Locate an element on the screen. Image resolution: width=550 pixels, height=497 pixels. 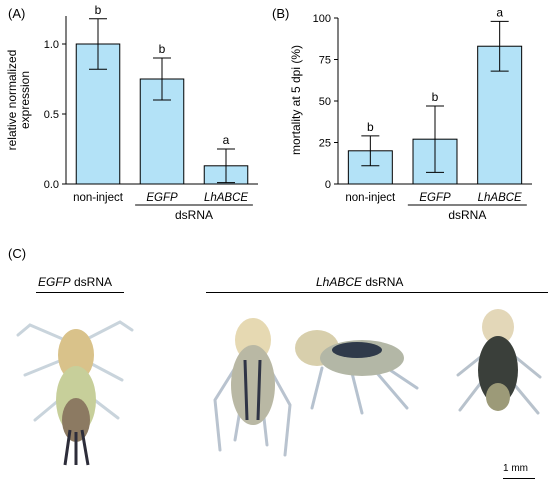
y-tick-label: 75 is located at coordinates (325, 61).